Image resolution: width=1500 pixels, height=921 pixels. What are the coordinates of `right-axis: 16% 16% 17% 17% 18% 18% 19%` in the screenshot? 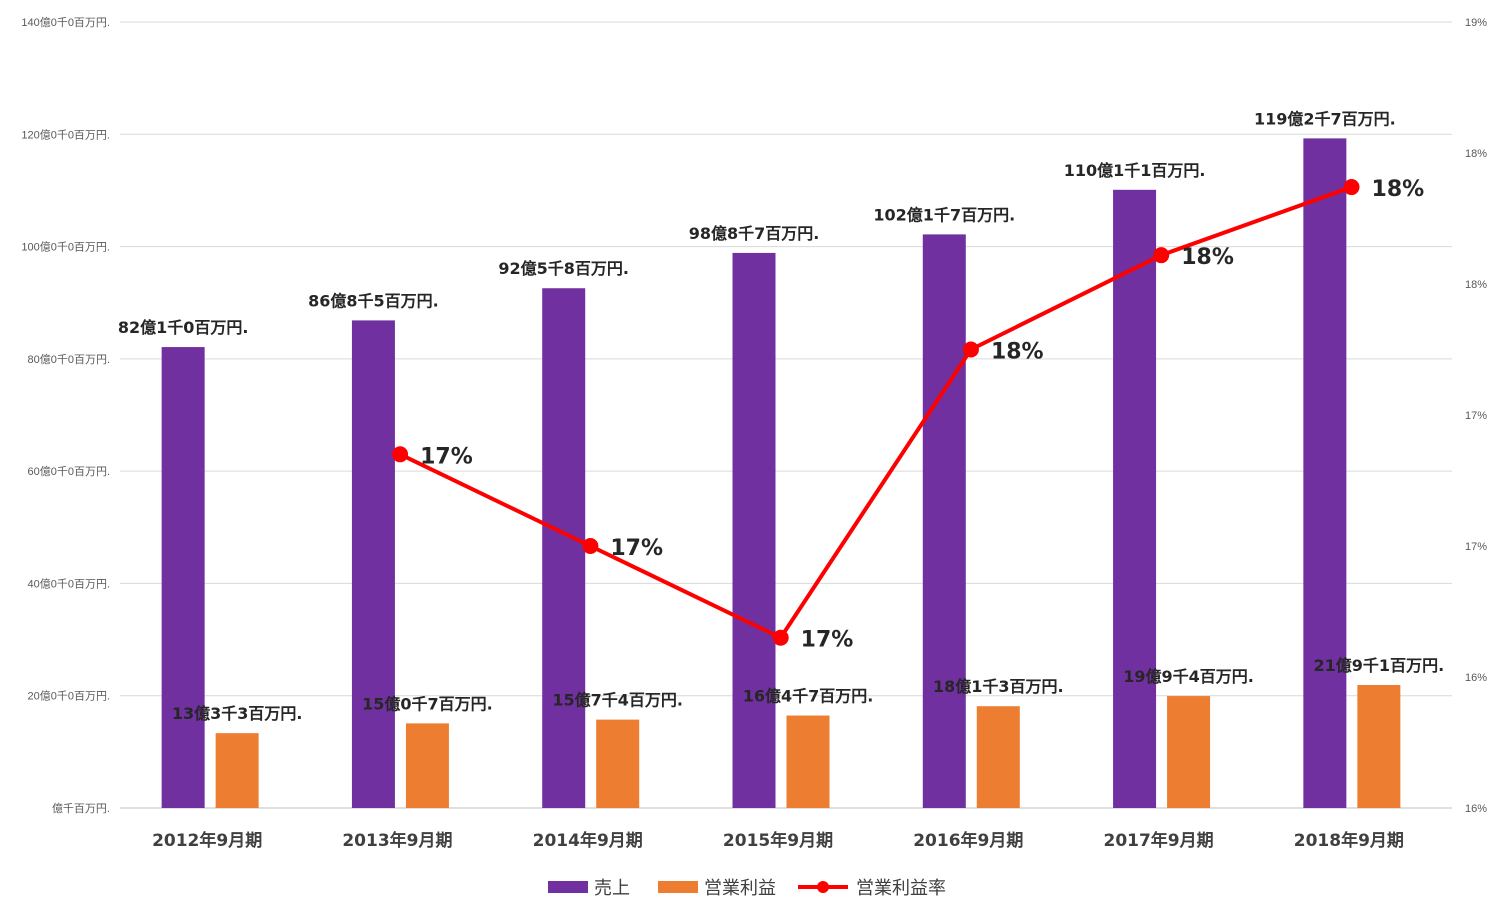 It's located at (1476, 416).